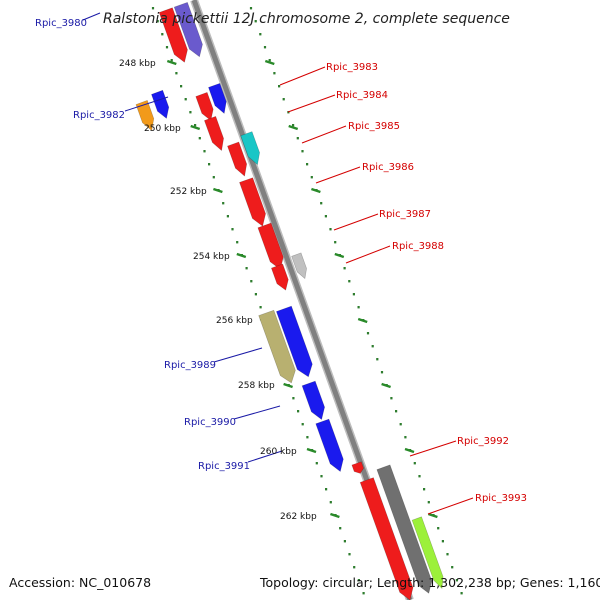 The image size is (600, 600). I want to click on gene-label-rpic-3985: Rpic_3985, so click(374, 126).